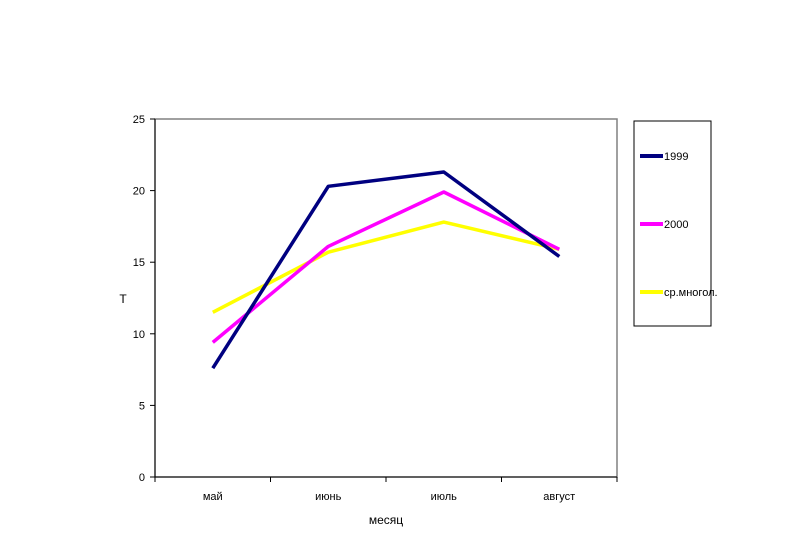 This screenshot has height=557, width=800. I want to click on y-tick-label: 25, so click(139, 120).